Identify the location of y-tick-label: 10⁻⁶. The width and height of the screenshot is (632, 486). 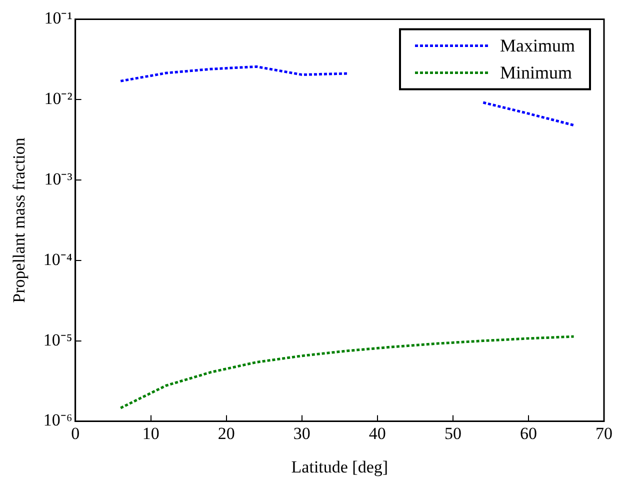
(57, 420).